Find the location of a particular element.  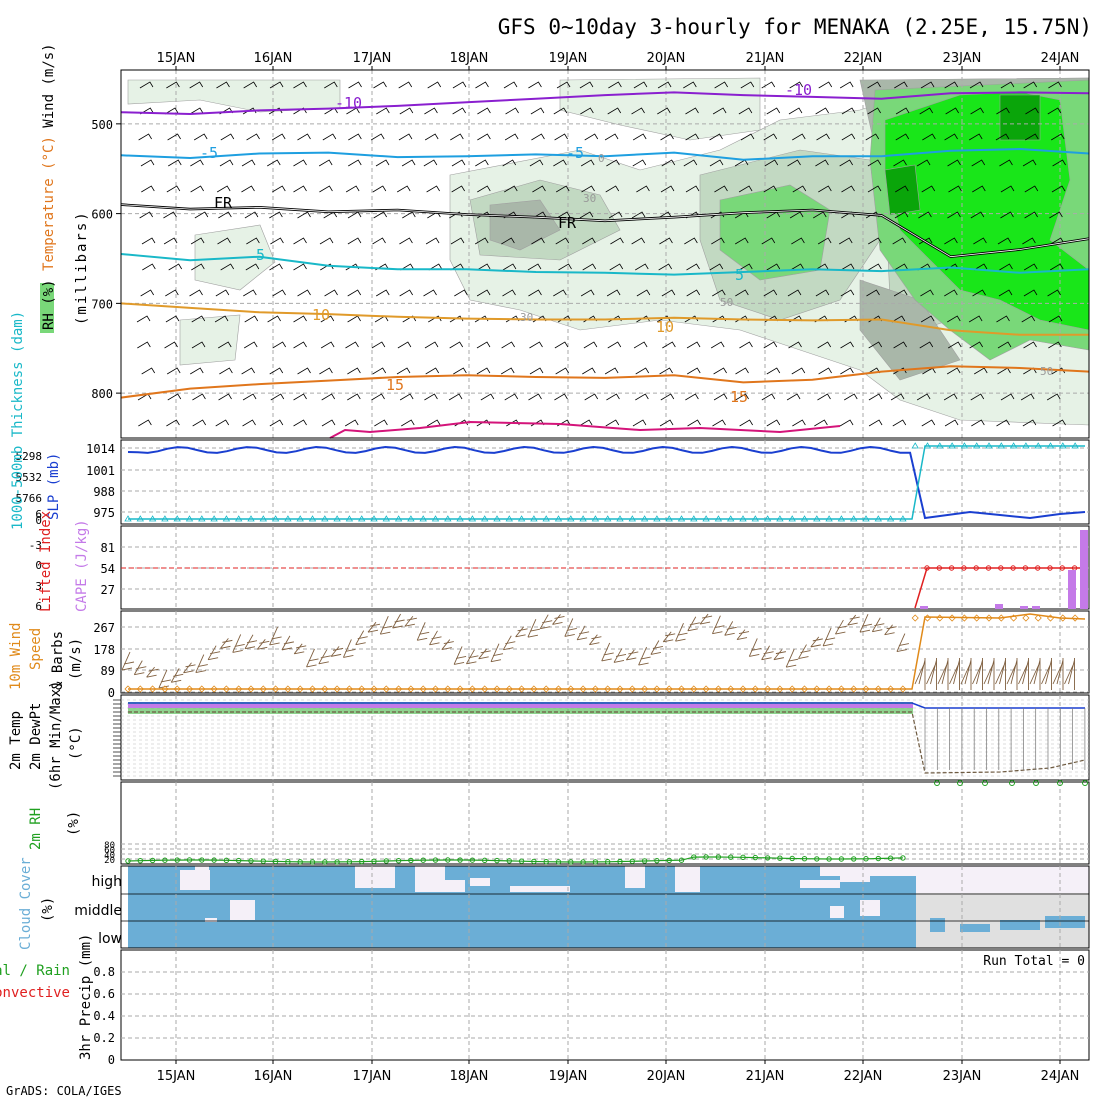

contour-label-10: 10 is located at coordinates (321, 315).